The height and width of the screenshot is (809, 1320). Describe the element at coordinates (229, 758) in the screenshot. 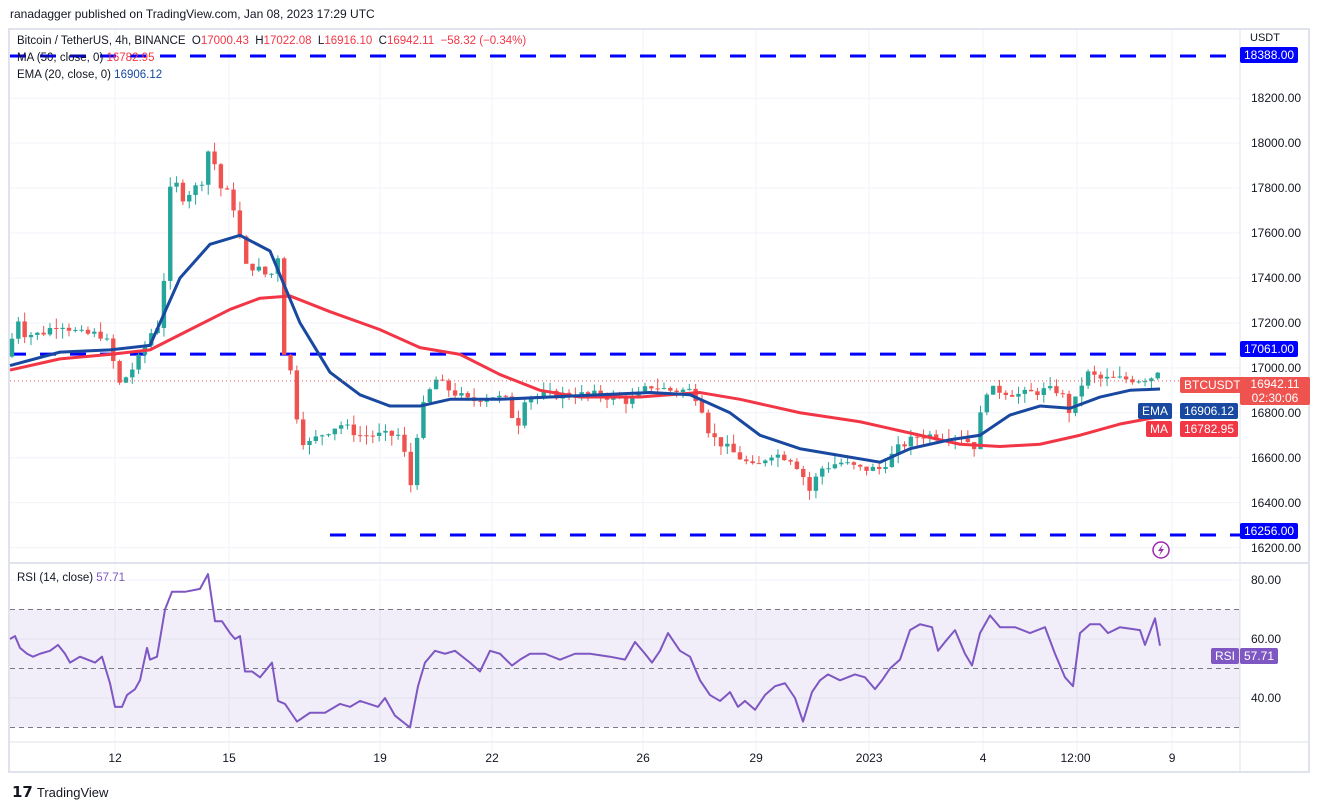

I see `time-tick: 15` at that location.